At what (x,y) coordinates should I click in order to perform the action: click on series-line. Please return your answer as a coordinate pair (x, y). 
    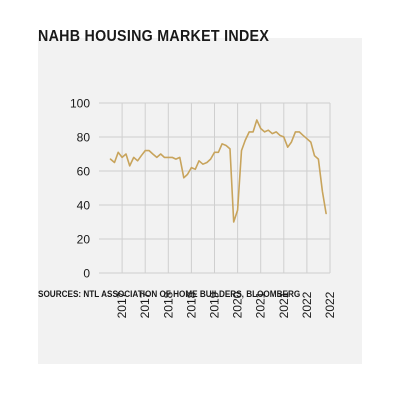
    Looking at the image, I should click on (218, 171).